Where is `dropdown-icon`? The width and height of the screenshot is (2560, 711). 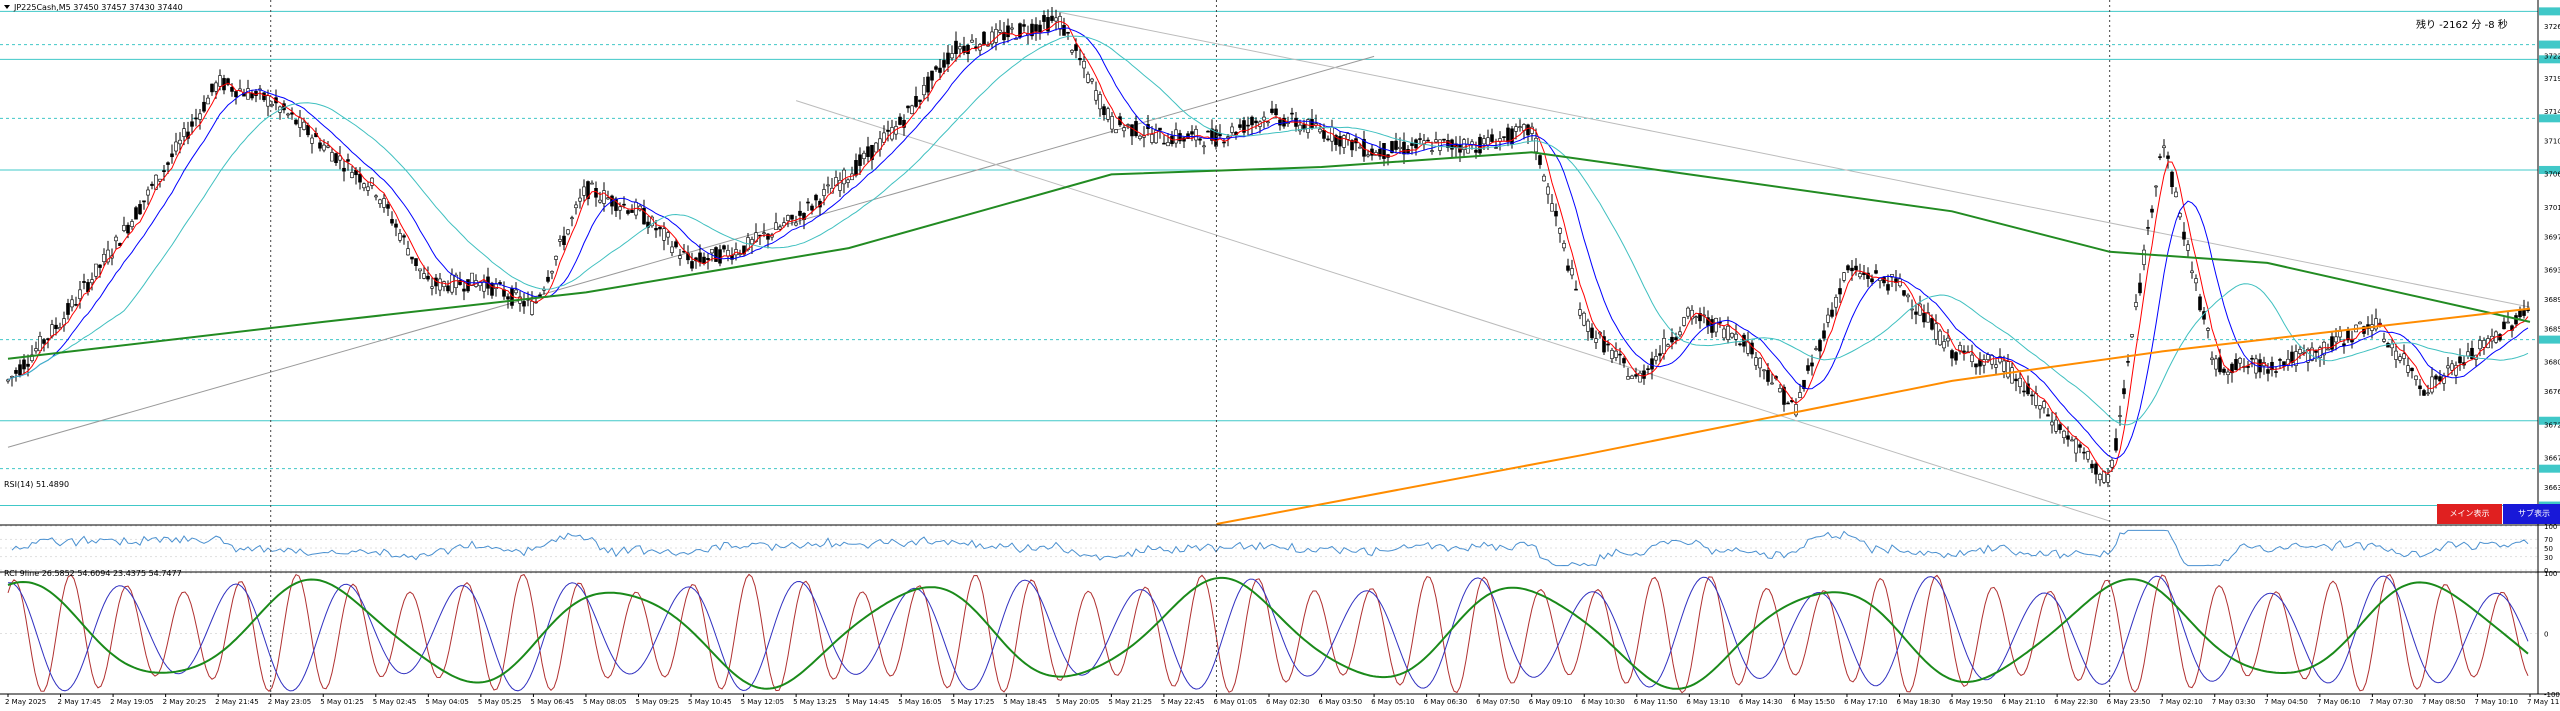 dropdown-icon is located at coordinates (7, 7).